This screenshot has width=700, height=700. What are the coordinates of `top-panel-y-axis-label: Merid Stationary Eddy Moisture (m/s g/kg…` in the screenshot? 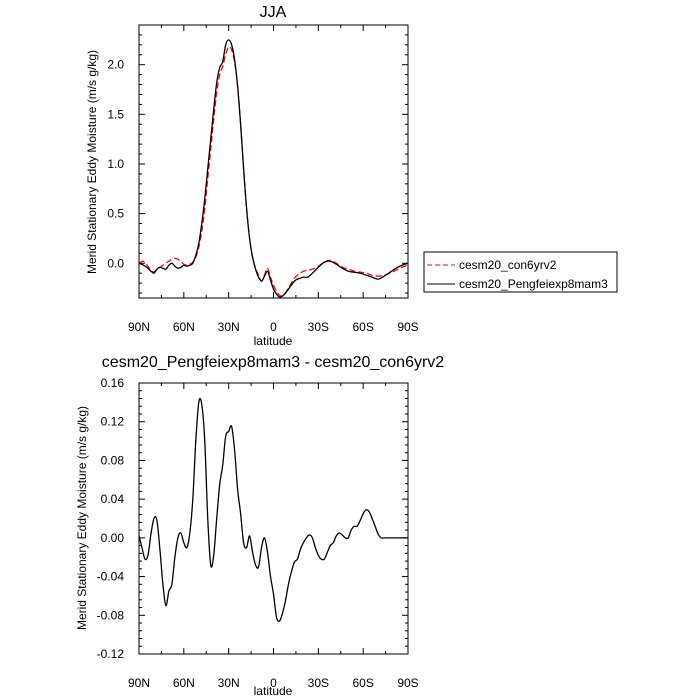 It's located at (92, 162).